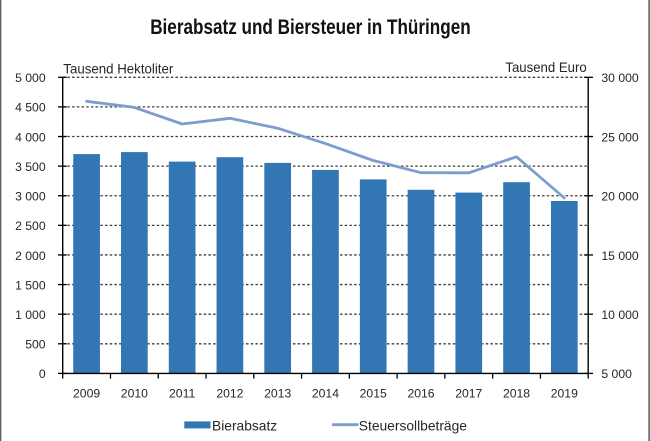  I want to click on svg-text: 2010, so click(134, 394).